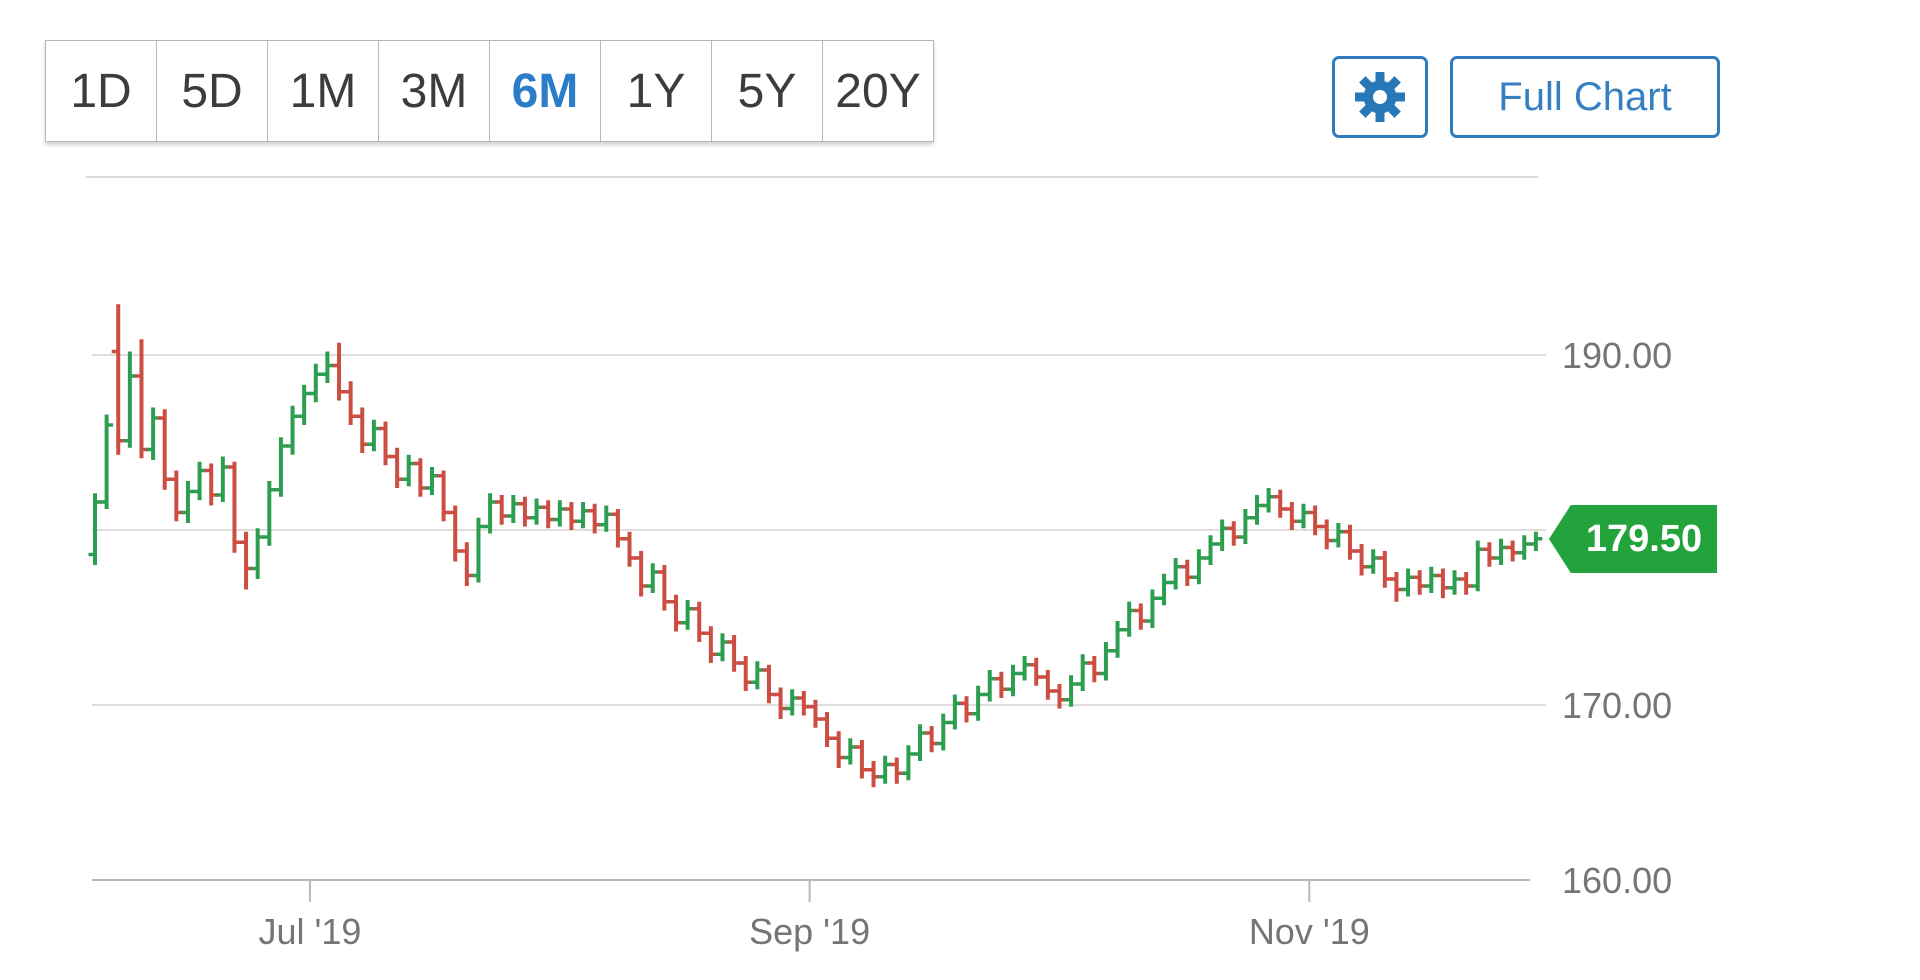  I want to click on svg-text: 160.00, so click(1617, 880).